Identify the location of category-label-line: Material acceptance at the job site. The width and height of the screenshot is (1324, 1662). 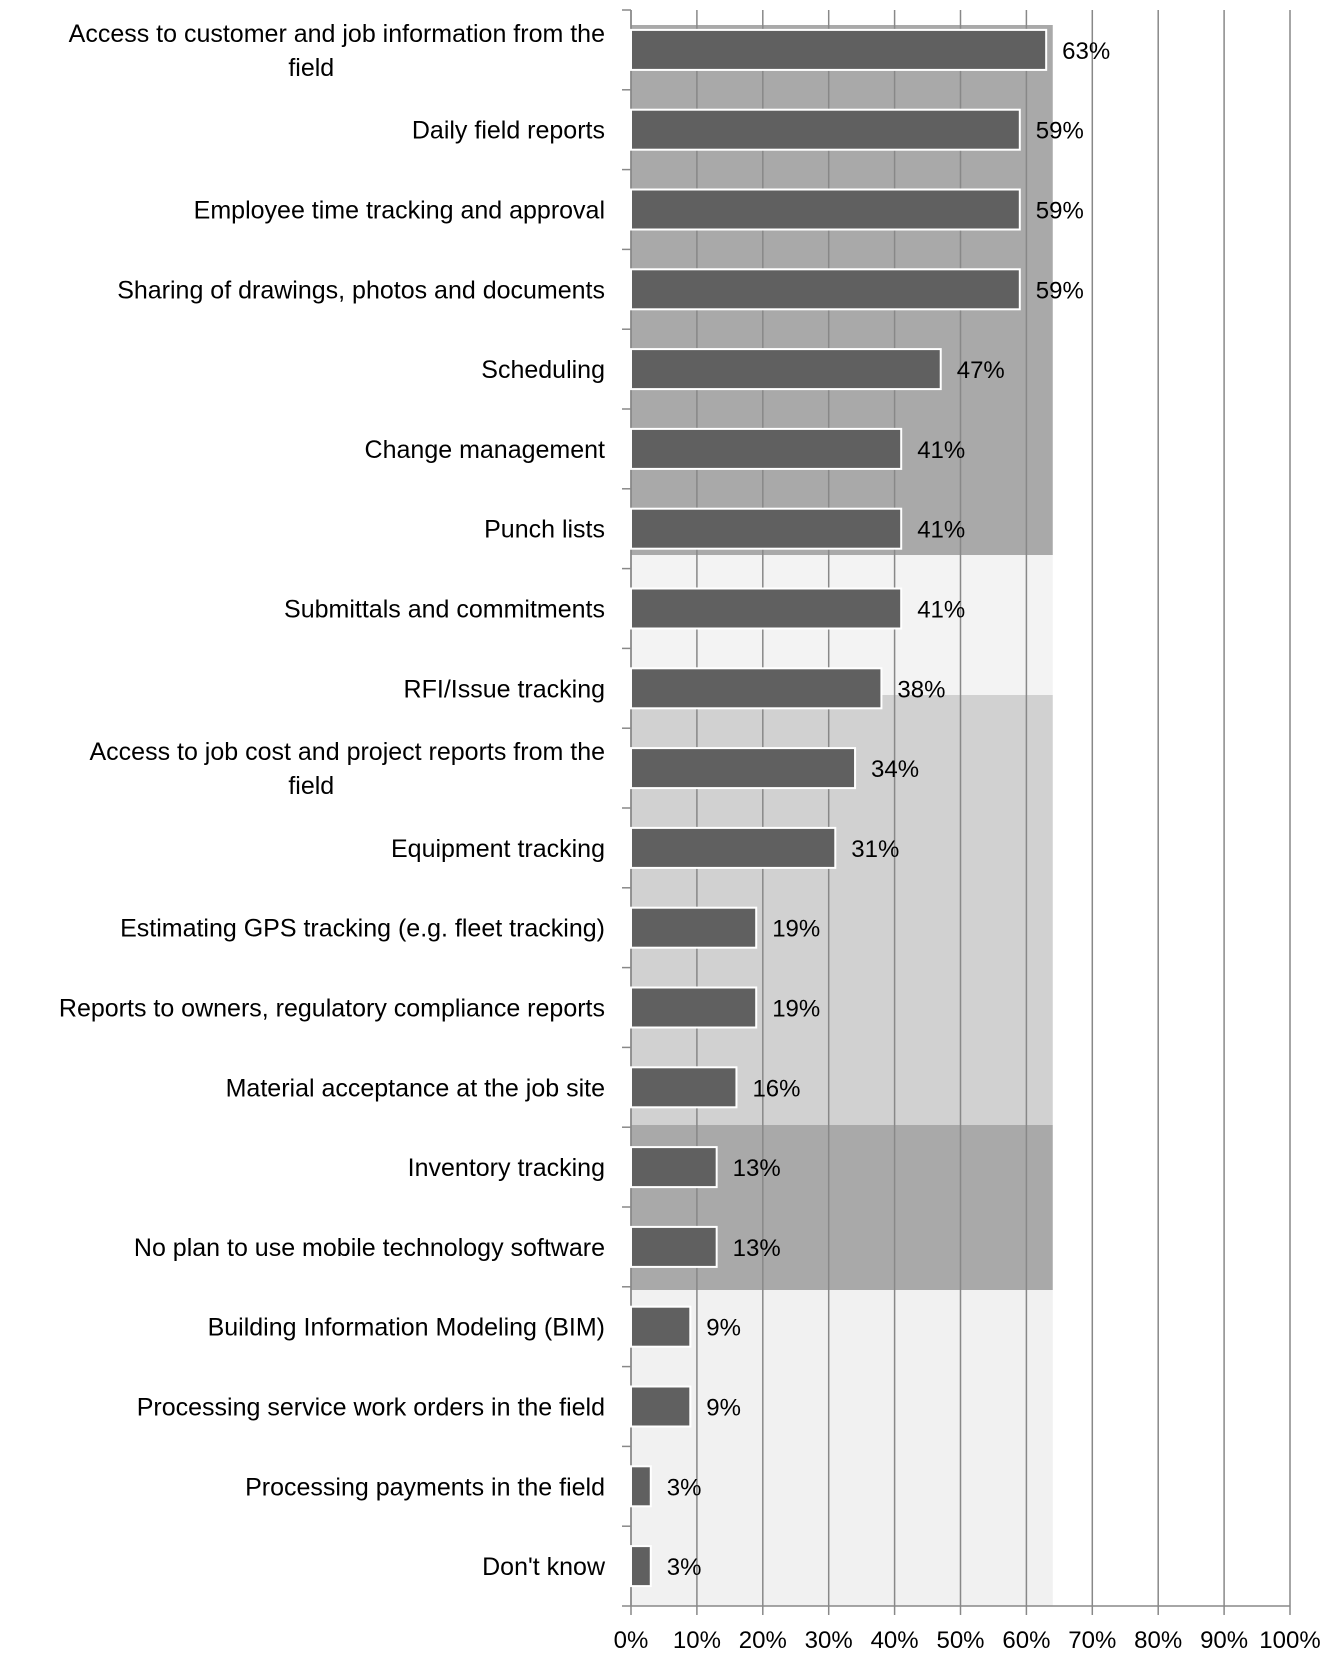
(415, 1088).